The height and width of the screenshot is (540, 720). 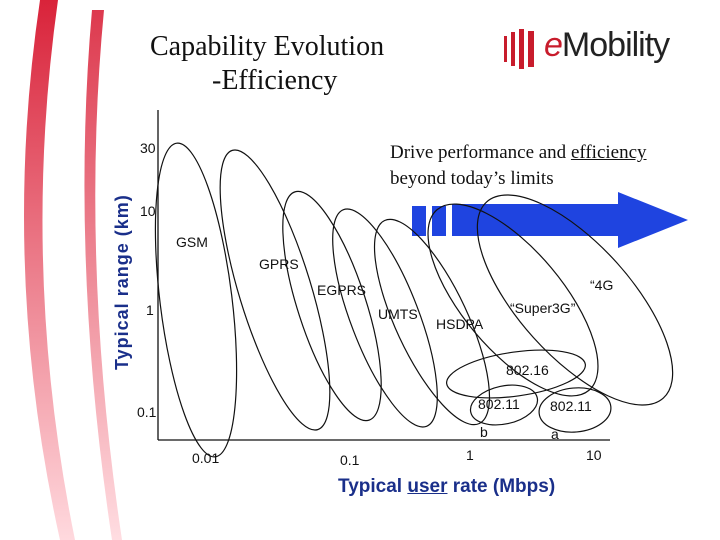 What do you see at coordinates (527, 370) in the screenshot?
I see `wimax-label: 802.16` at bounding box center [527, 370].